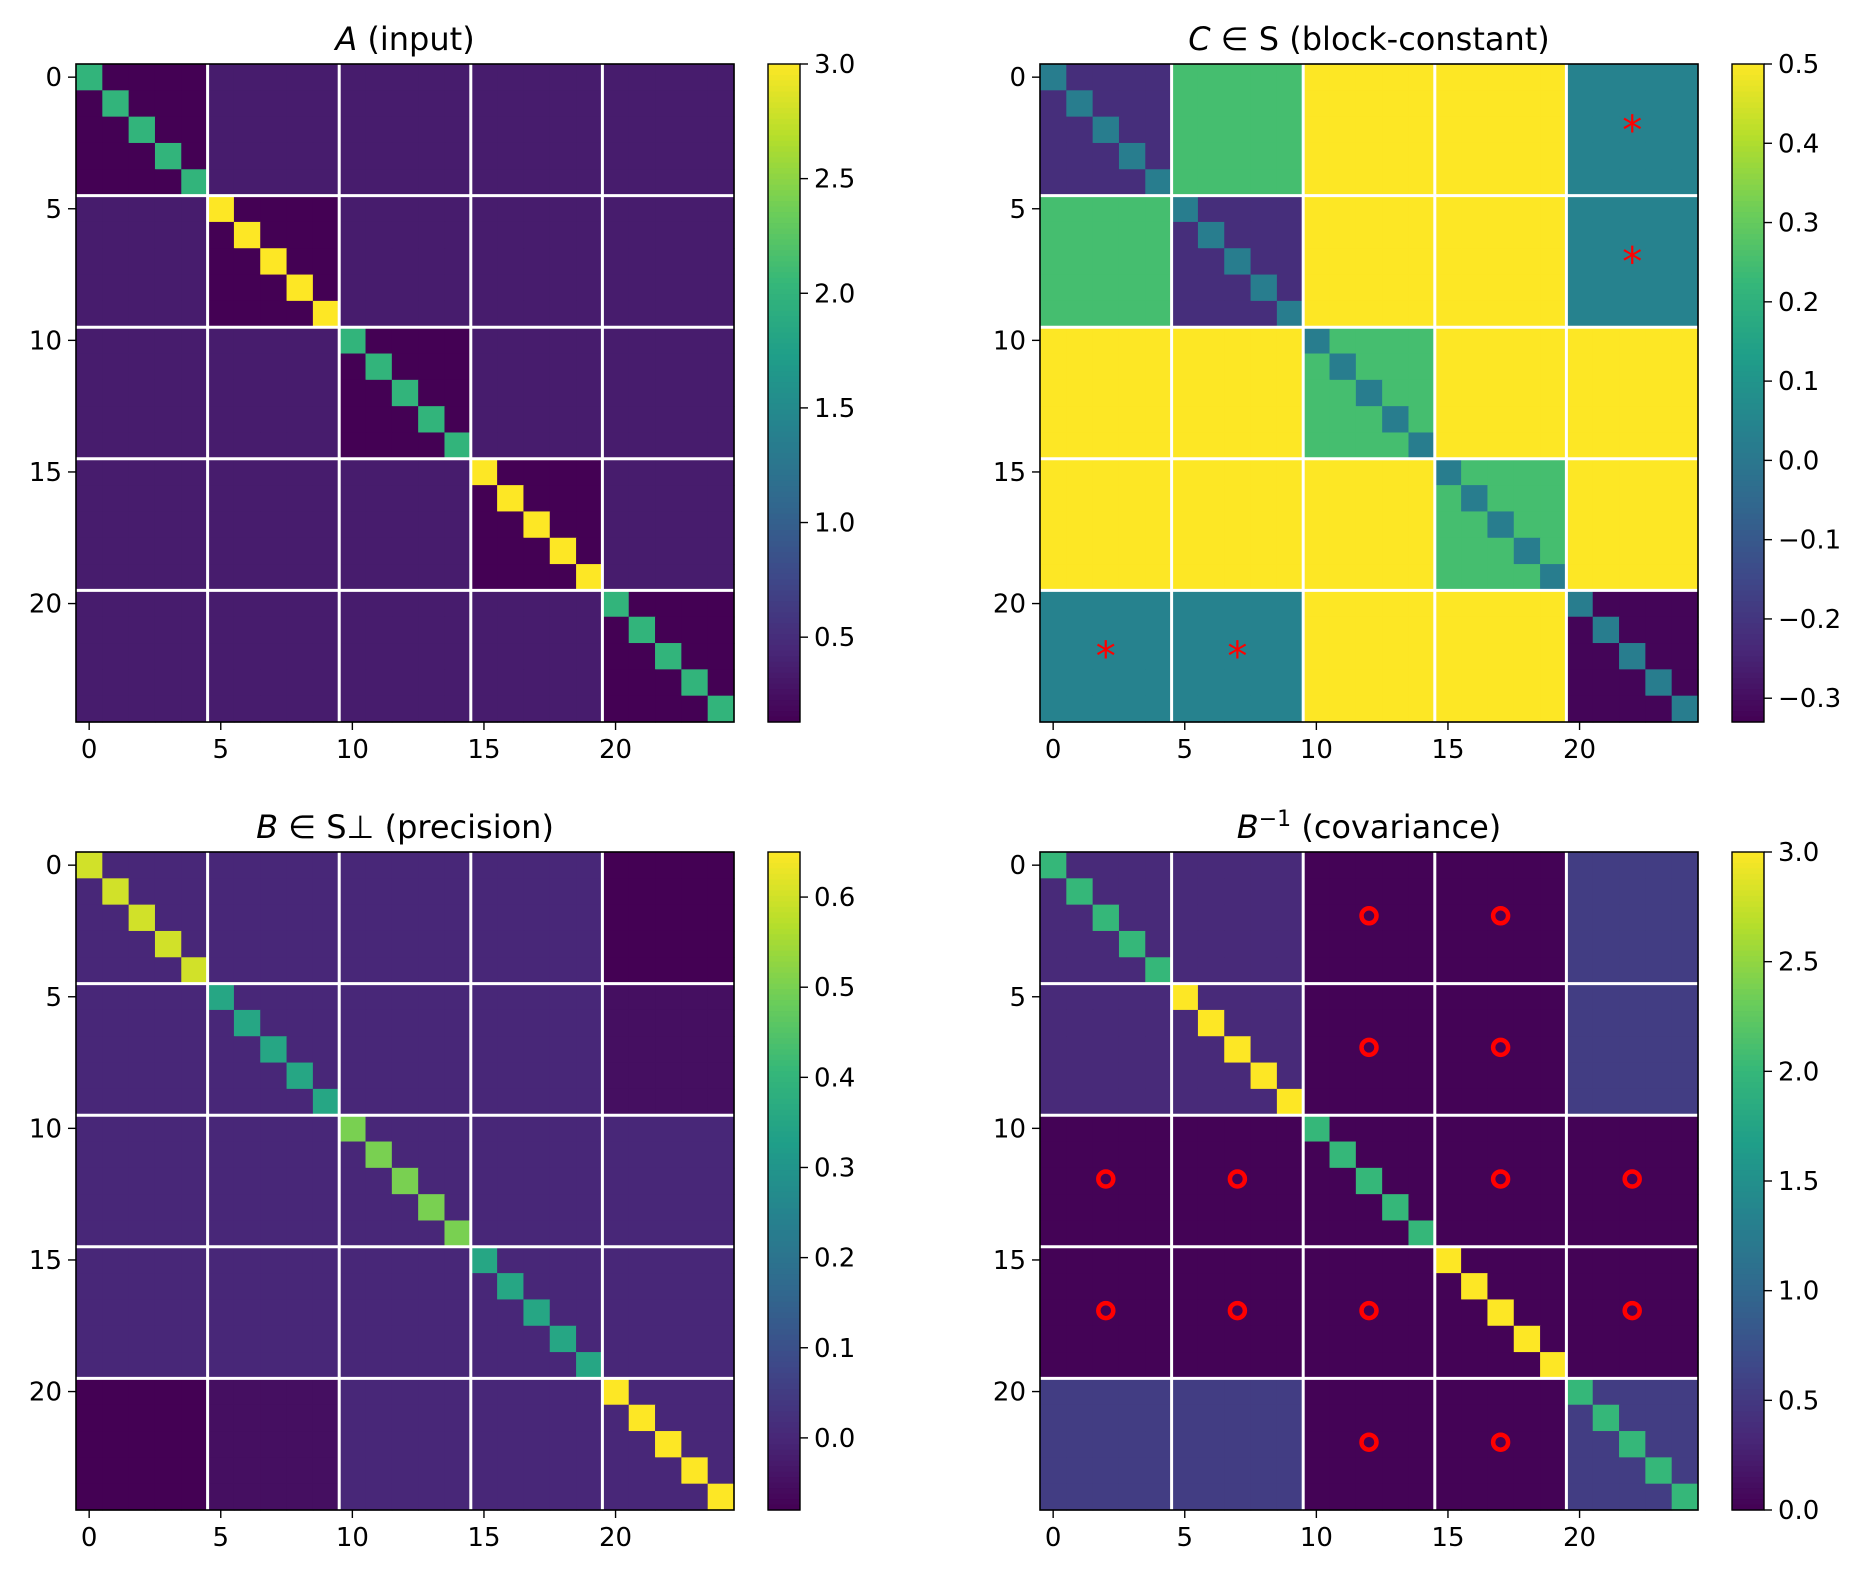 The height and width of the screenshot is (1576, 1866). I want to click on y-tick-label: 10, so click(1009, 1129).